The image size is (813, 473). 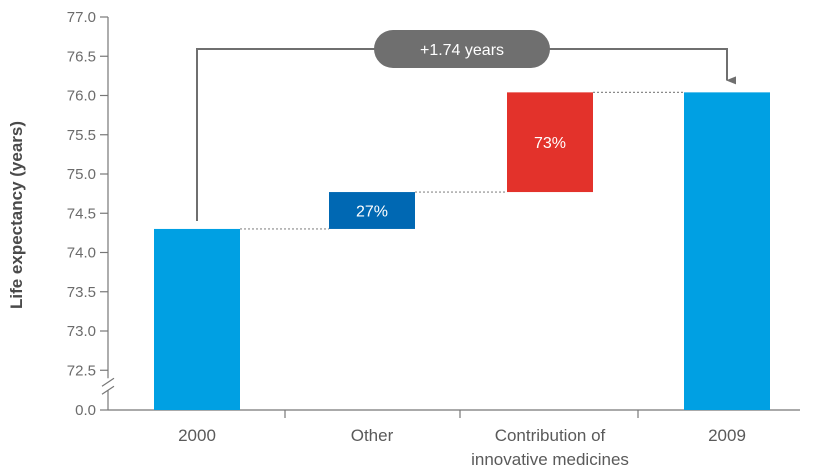 I want to click on bar-2000, so click(x=197, y=319).